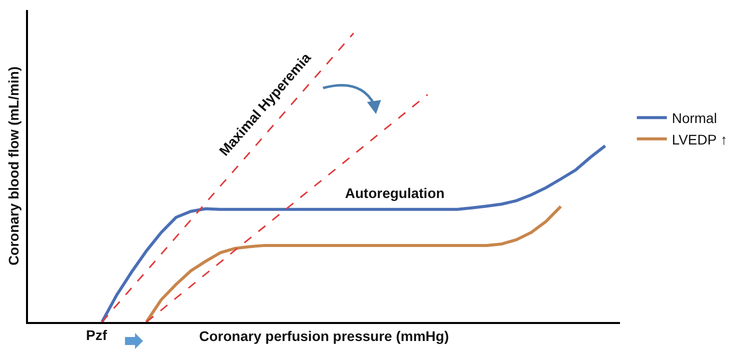  Describe the element at coordinates (97, 335) in the screenshot. I see `text: Pzf` at that location.